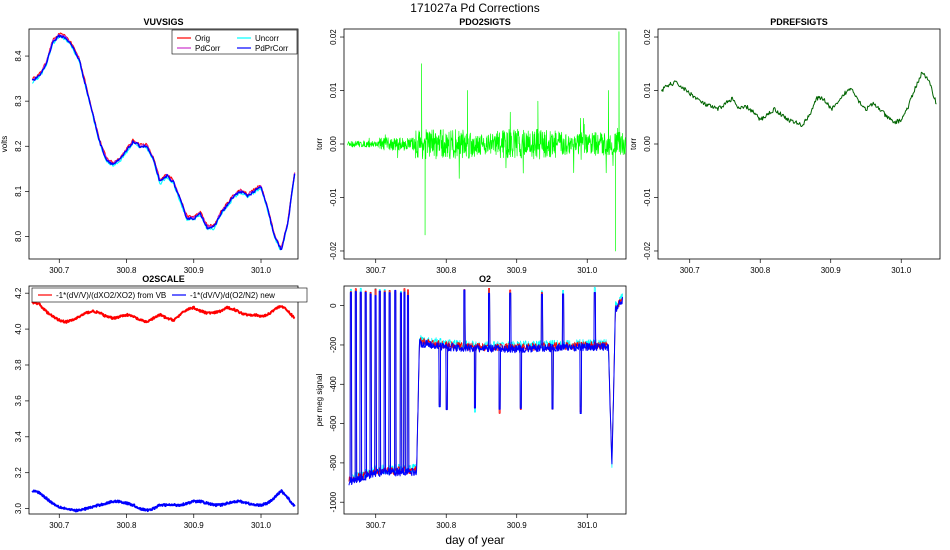 Image resolution: width=950 pixels, height=550 pixels. I want to click on y-tick-label: 3.6, so click(18, 401).